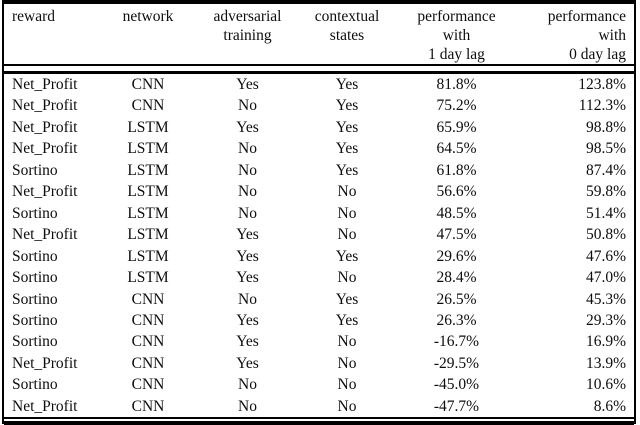  What do you see at coordinates (456, 320) in the screenshot?
I see `cell-performance_1_day_lag: 26.3%` at bounding box center [456, 320].